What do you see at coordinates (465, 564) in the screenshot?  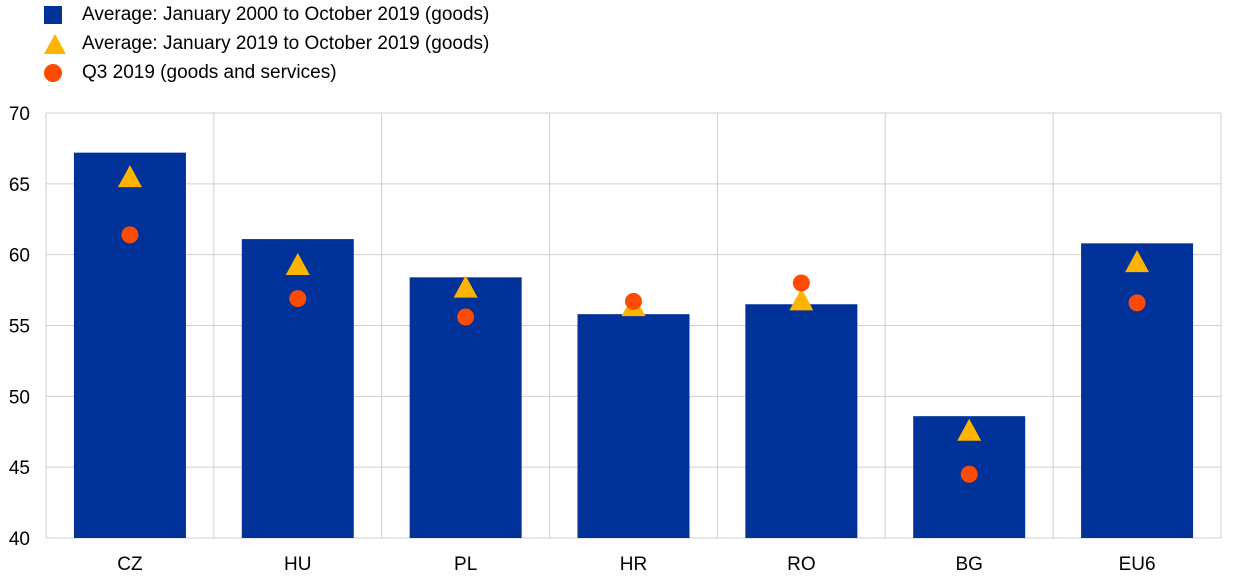 I see `x-tick-label: PL` at bounding box center [465, 564].